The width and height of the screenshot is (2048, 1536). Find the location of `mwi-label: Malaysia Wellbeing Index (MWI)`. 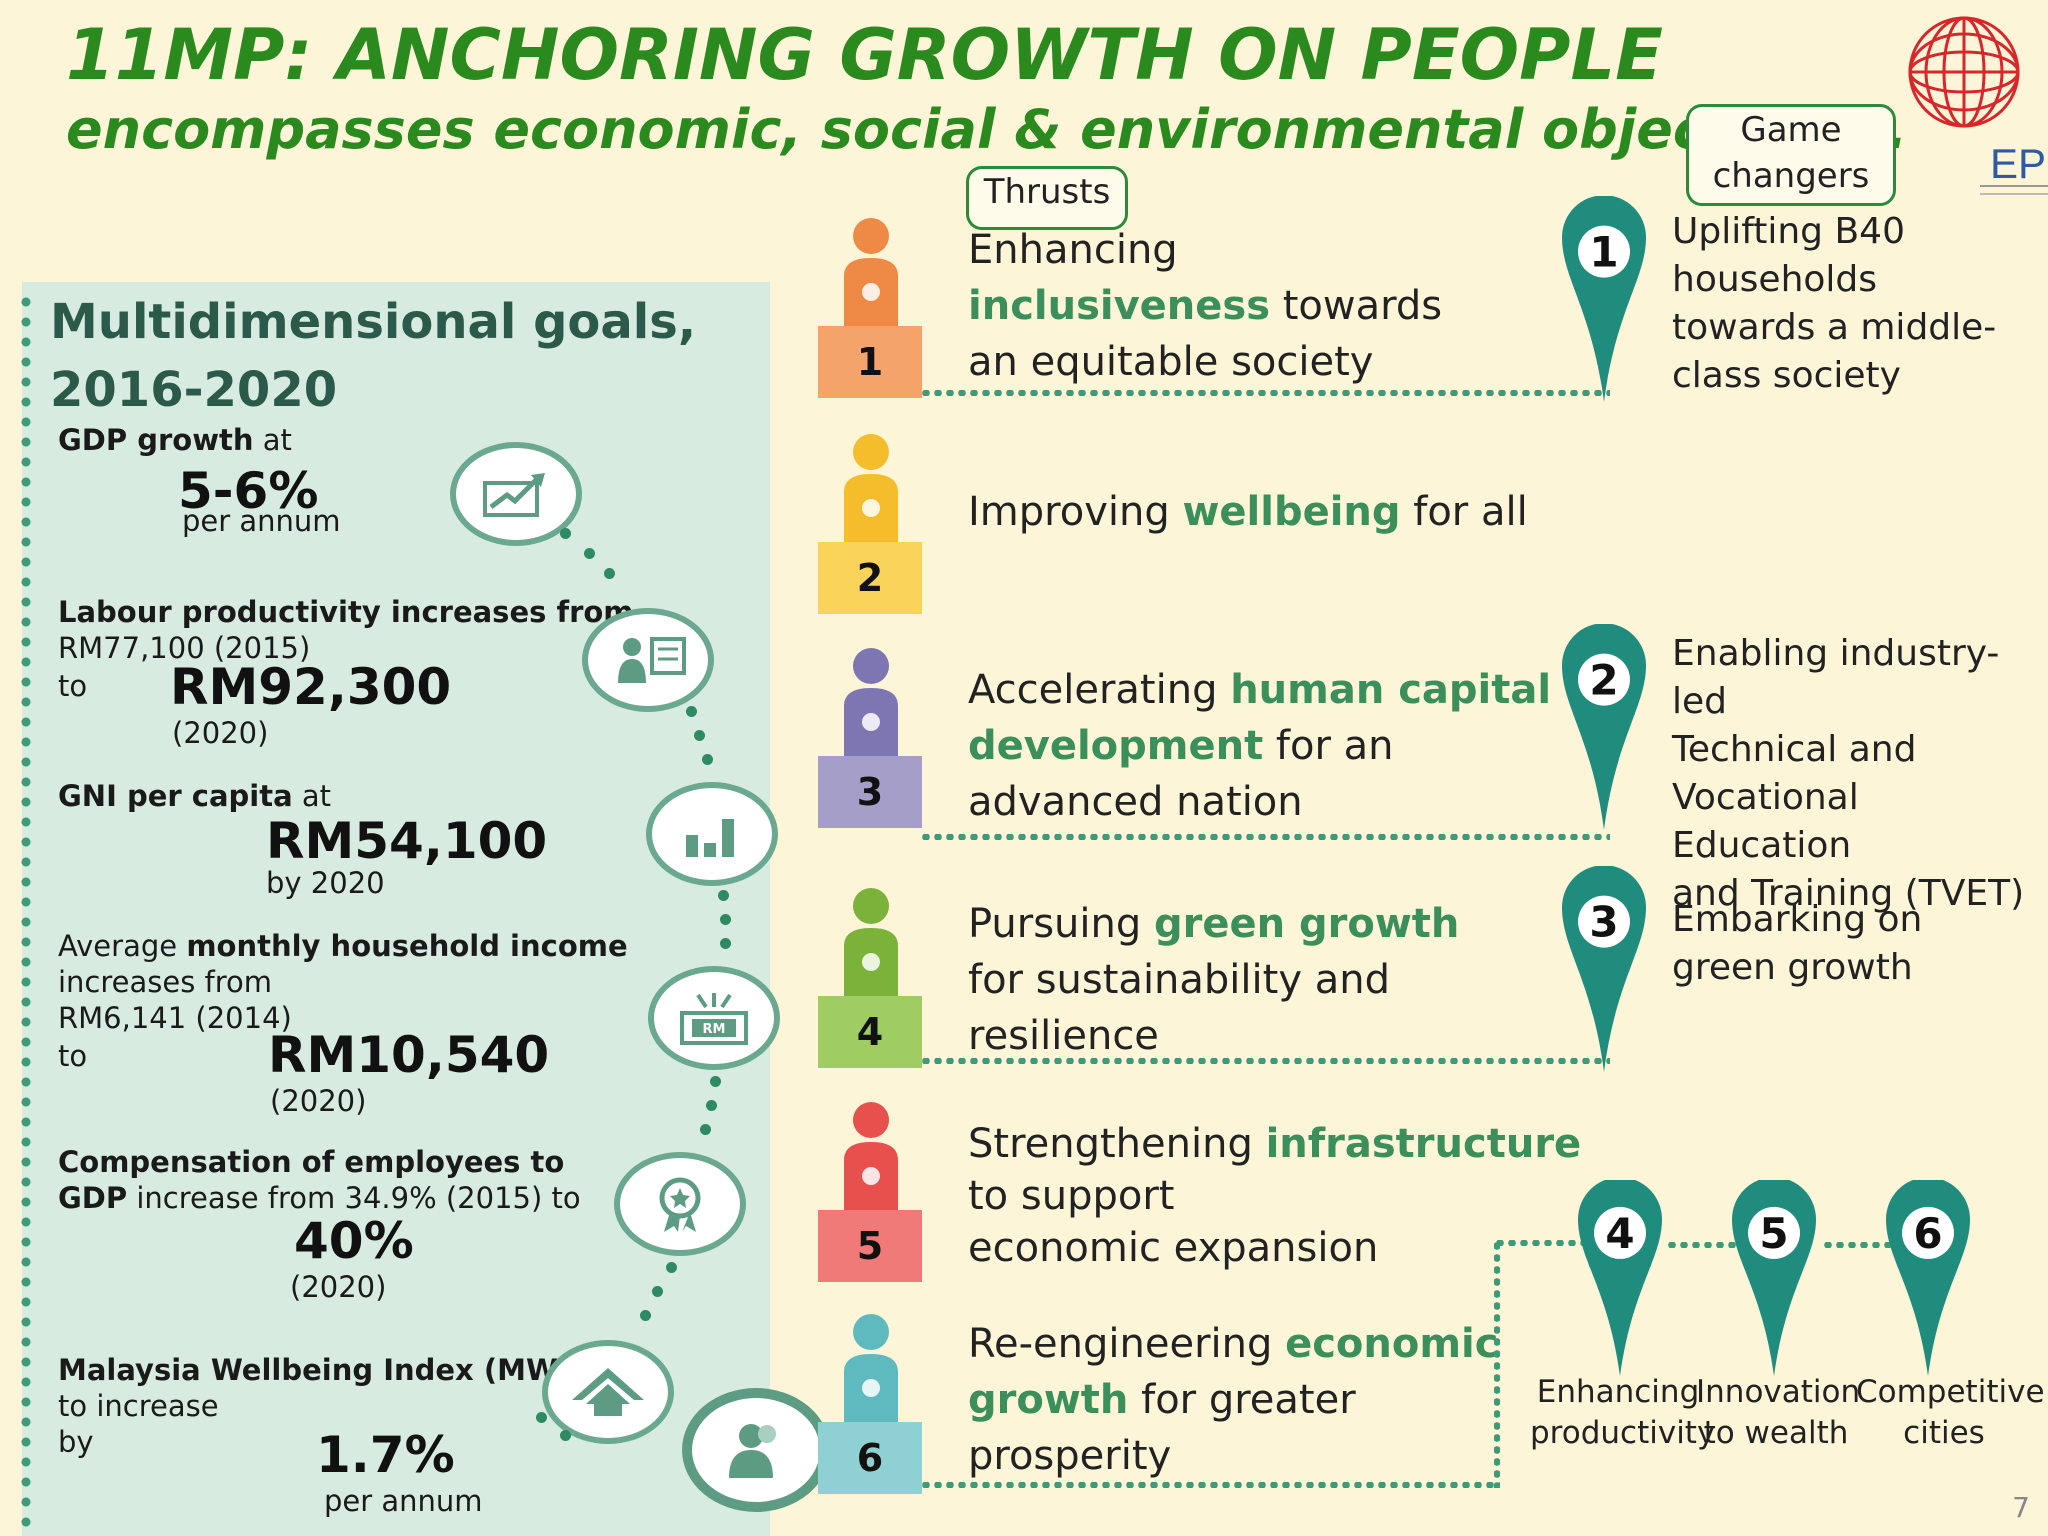

mwi-label: Malaysia Wellbeing Index (MWI) is located at coordinates (320, 1370).